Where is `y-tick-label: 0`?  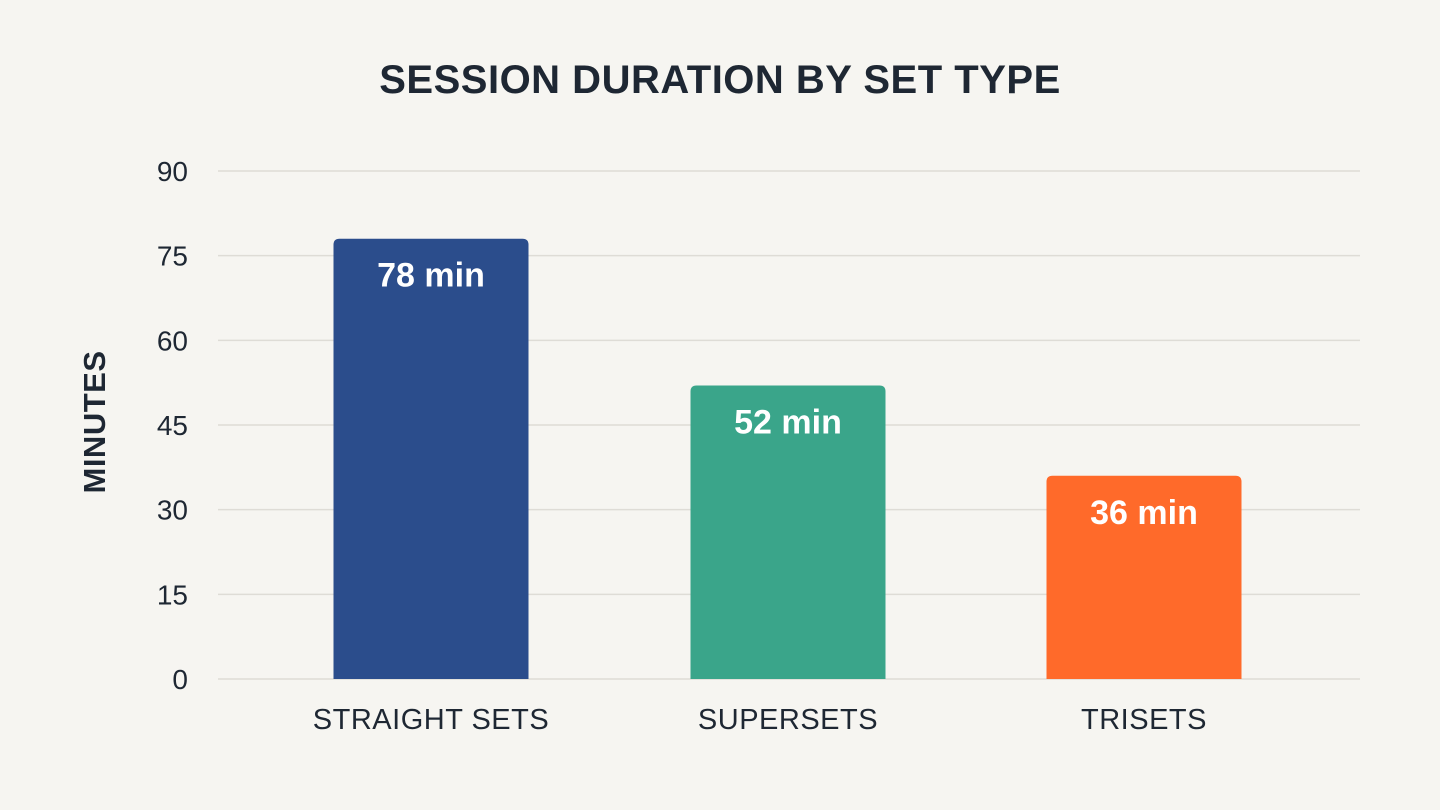
y-tick-label: 0 is located at coordinates (180, 679).